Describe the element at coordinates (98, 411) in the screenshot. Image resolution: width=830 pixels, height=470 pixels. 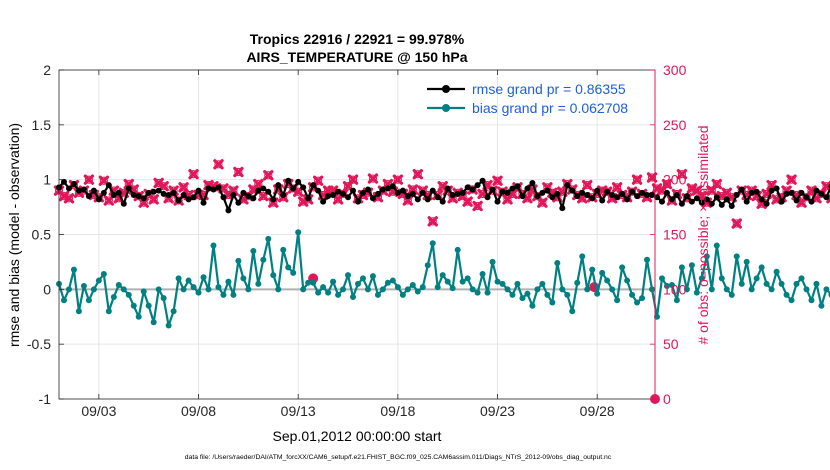
I see `x-tick-label: 09/03` at that location.